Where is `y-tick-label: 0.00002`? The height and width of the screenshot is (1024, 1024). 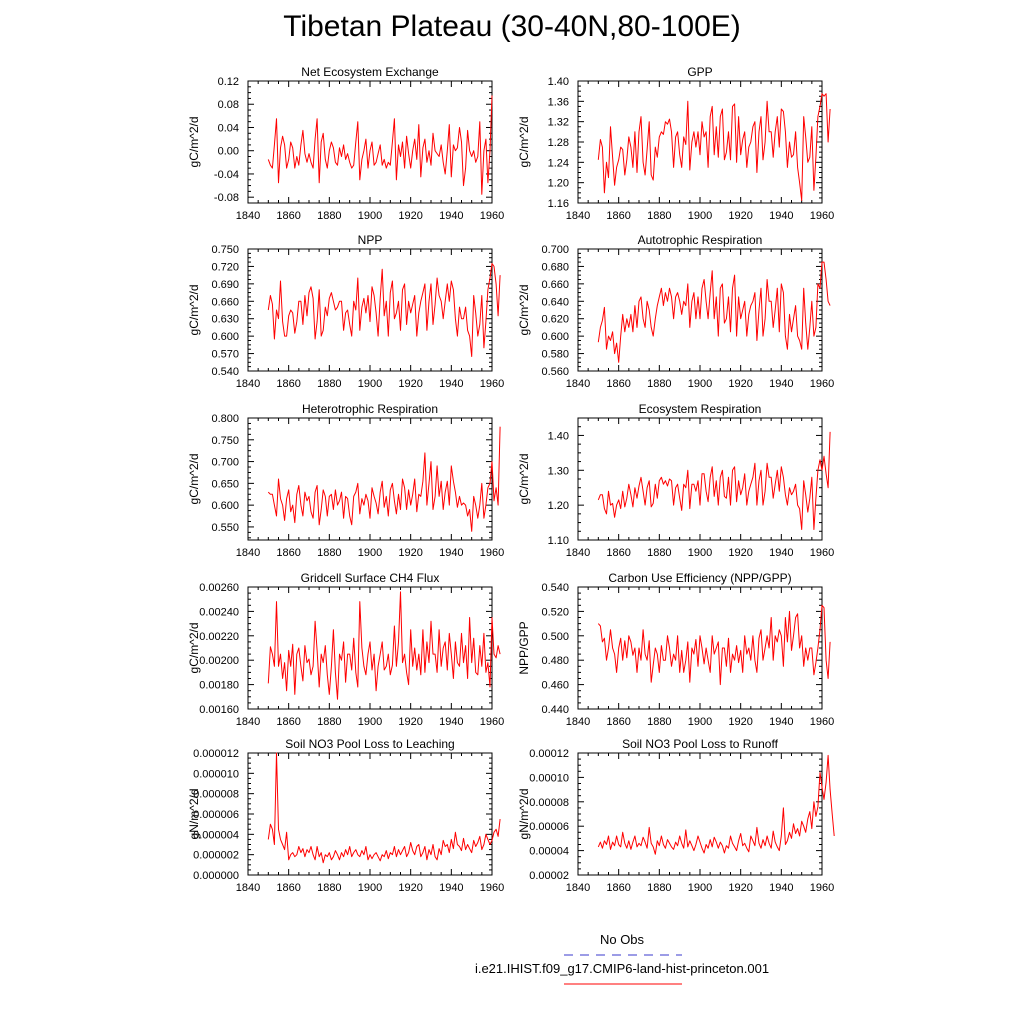 y-tick-label: 0.00002 is located at coordinates (549, 876).